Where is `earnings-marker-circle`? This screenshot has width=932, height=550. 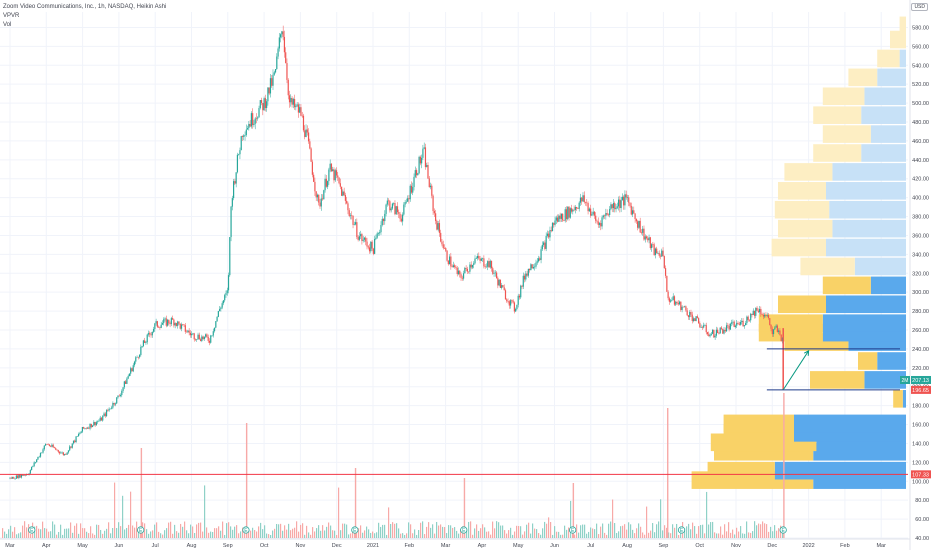 earnings-marker-circle is located at coordinates (464, 530).